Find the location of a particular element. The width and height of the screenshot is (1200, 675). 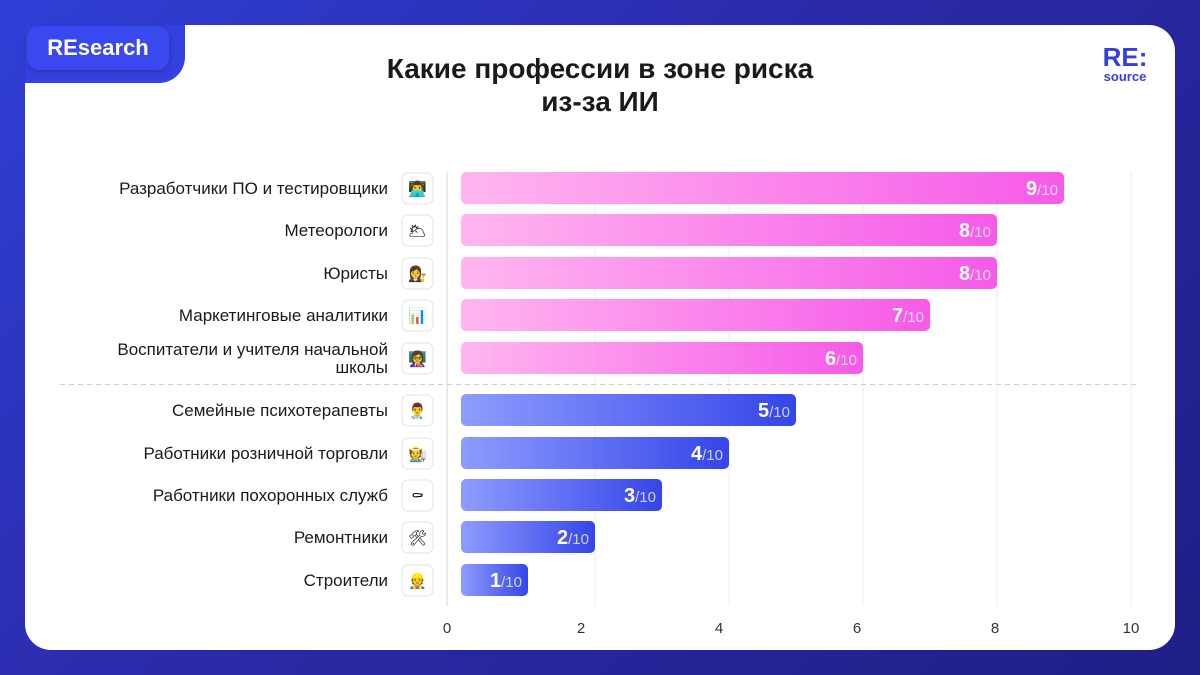

x-tick-label: 8 is located at coordinates (995, 628).